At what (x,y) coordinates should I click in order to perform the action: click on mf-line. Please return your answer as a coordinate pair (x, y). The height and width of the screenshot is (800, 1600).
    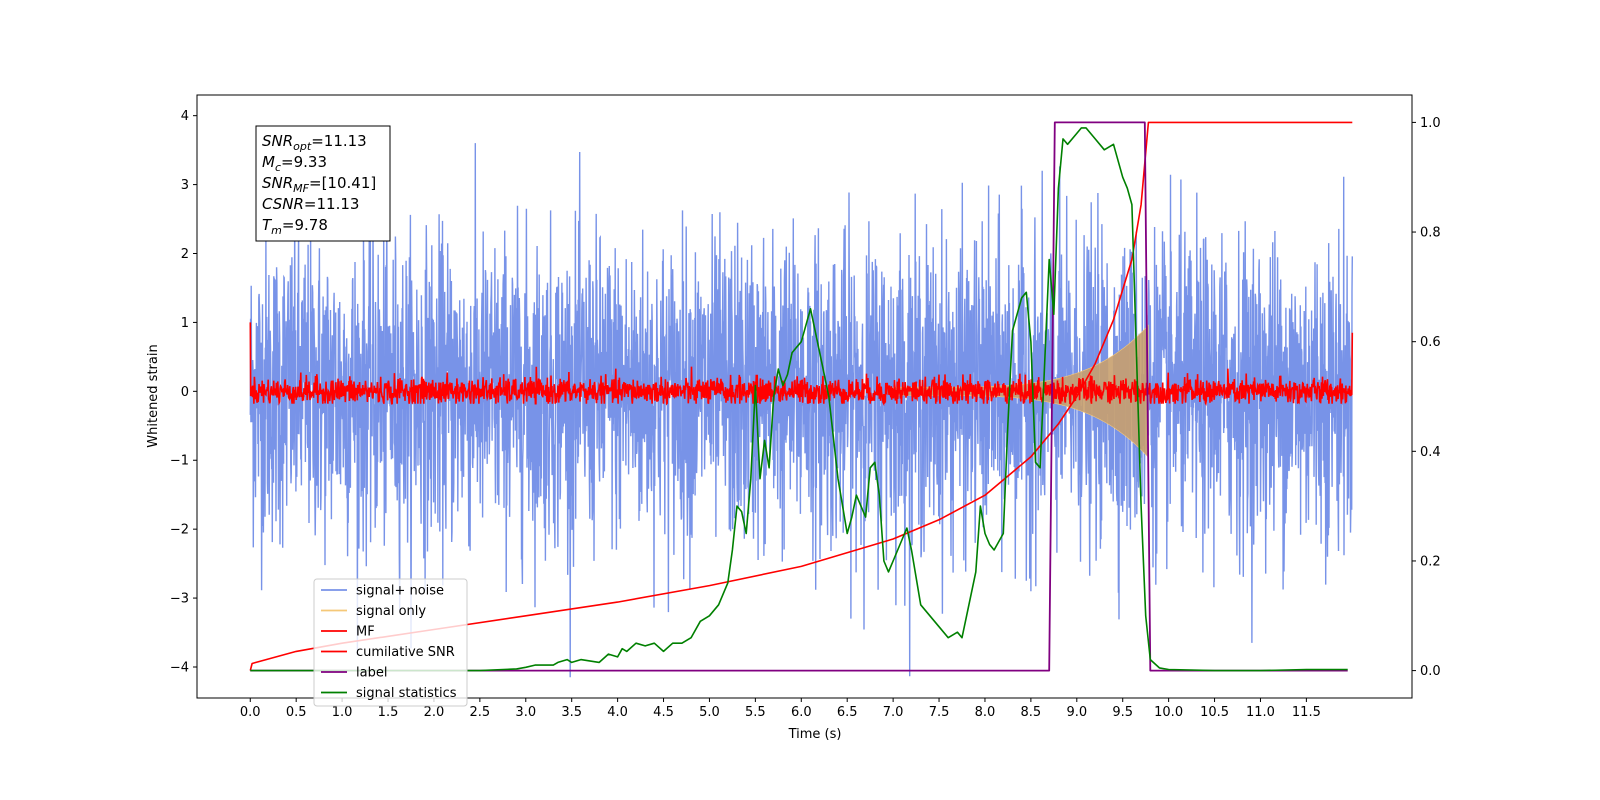
    Looking at the image, I should click on (801, 364).